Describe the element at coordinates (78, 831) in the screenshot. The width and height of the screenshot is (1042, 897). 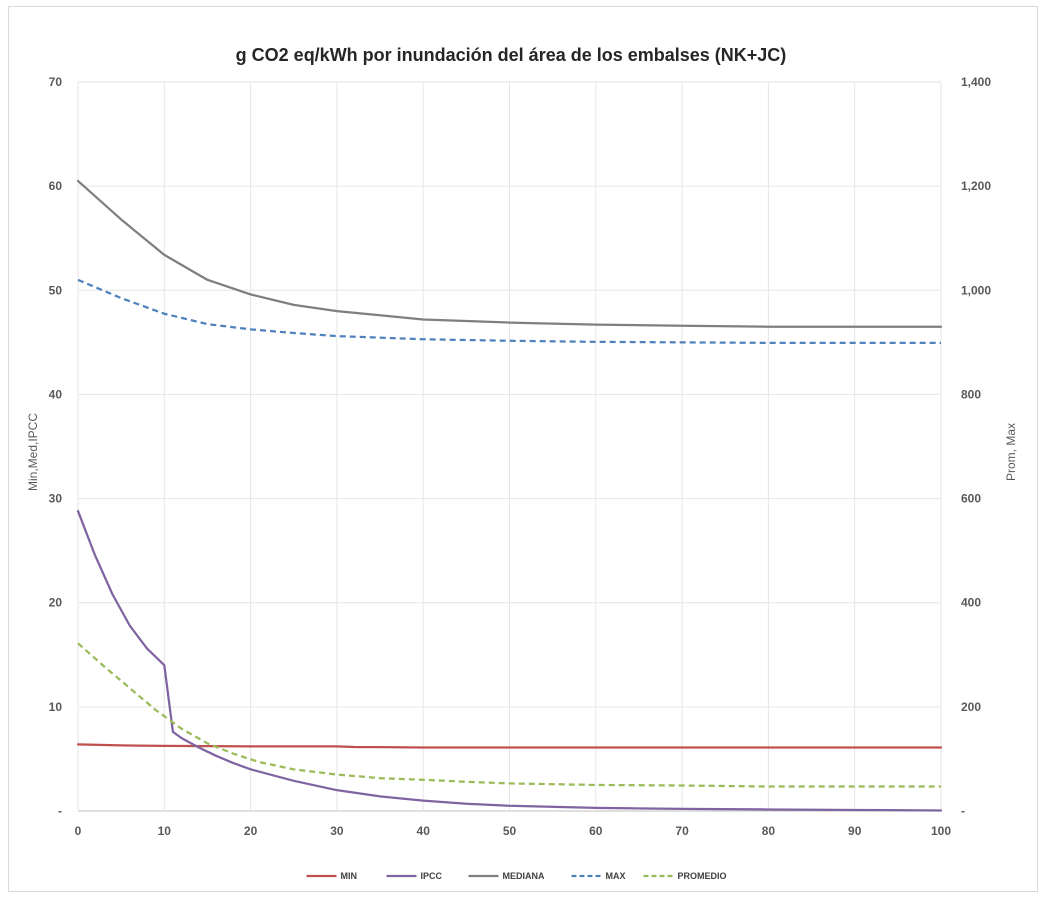
I see `x-tick-label: 0` at that location.